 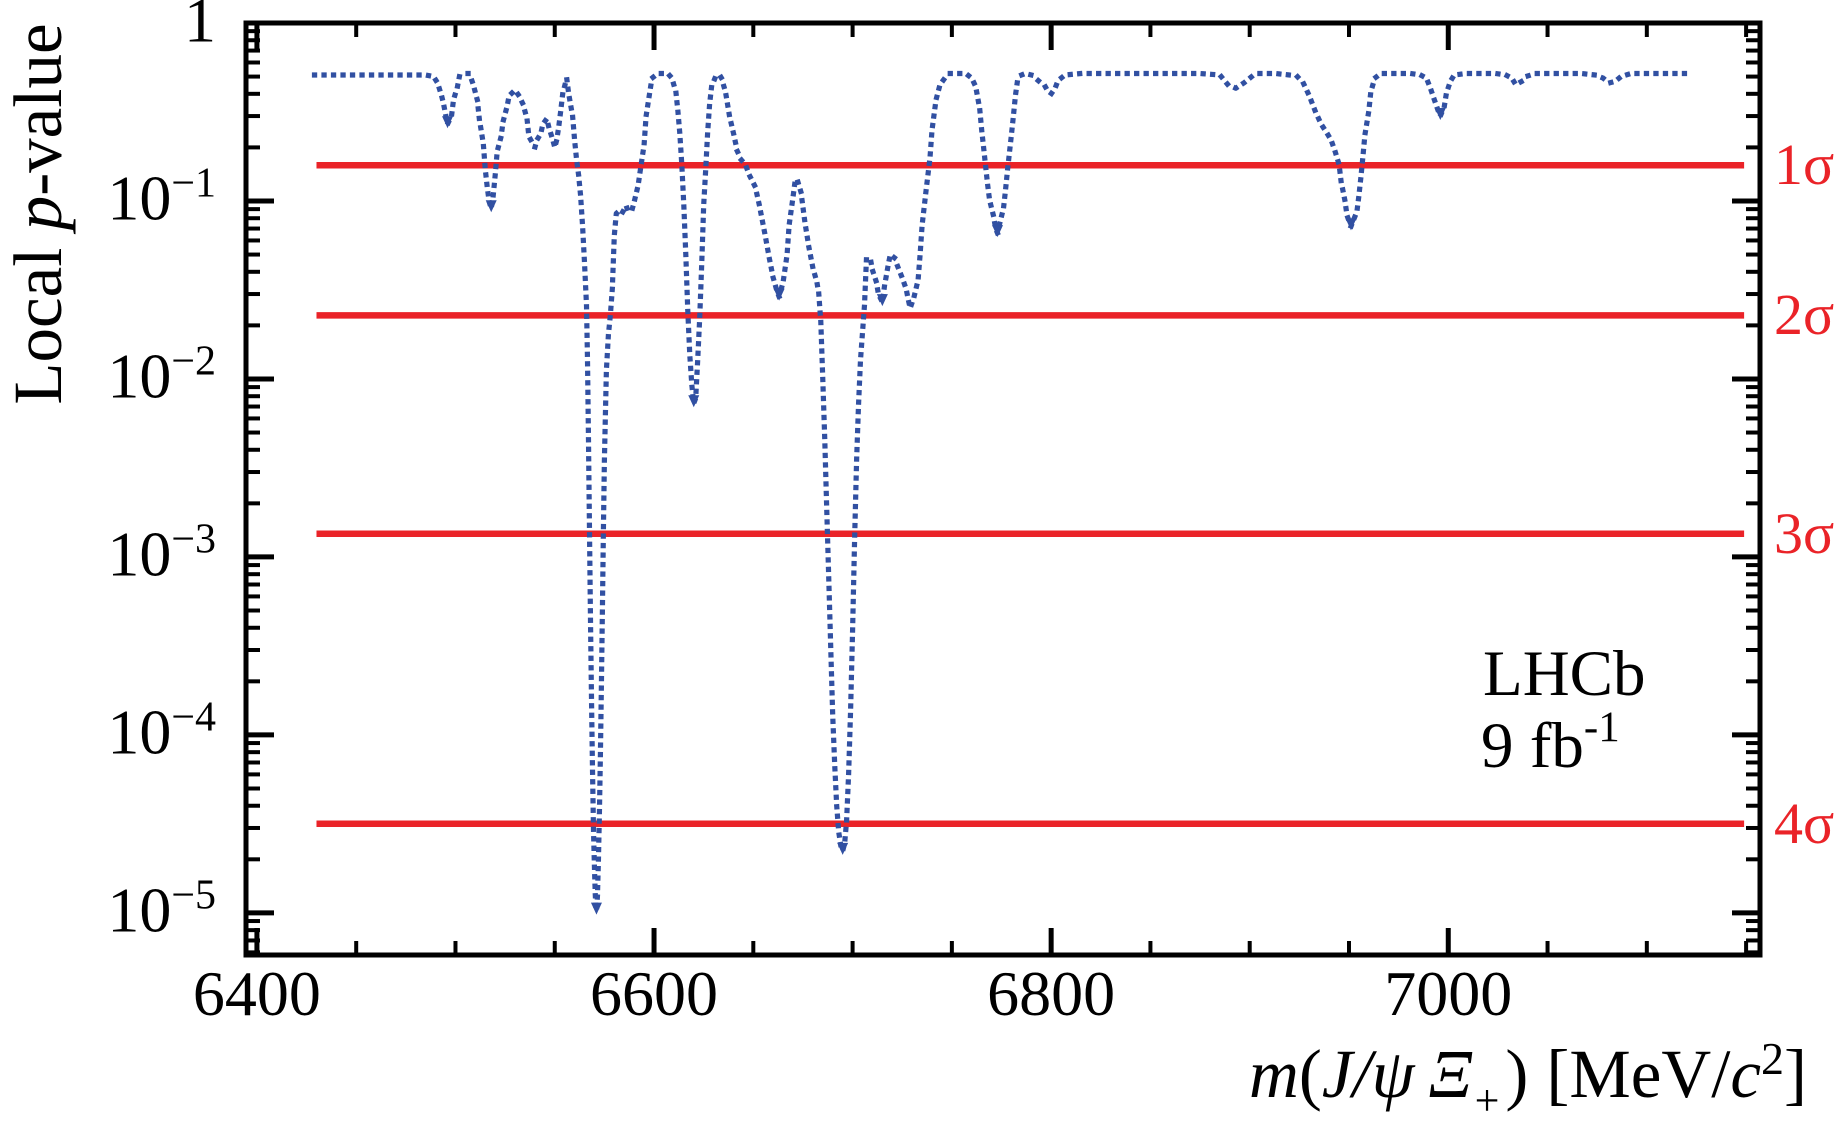 I want to click on x-axis-title-close-paren: ), so click(x=1517, y=1074).